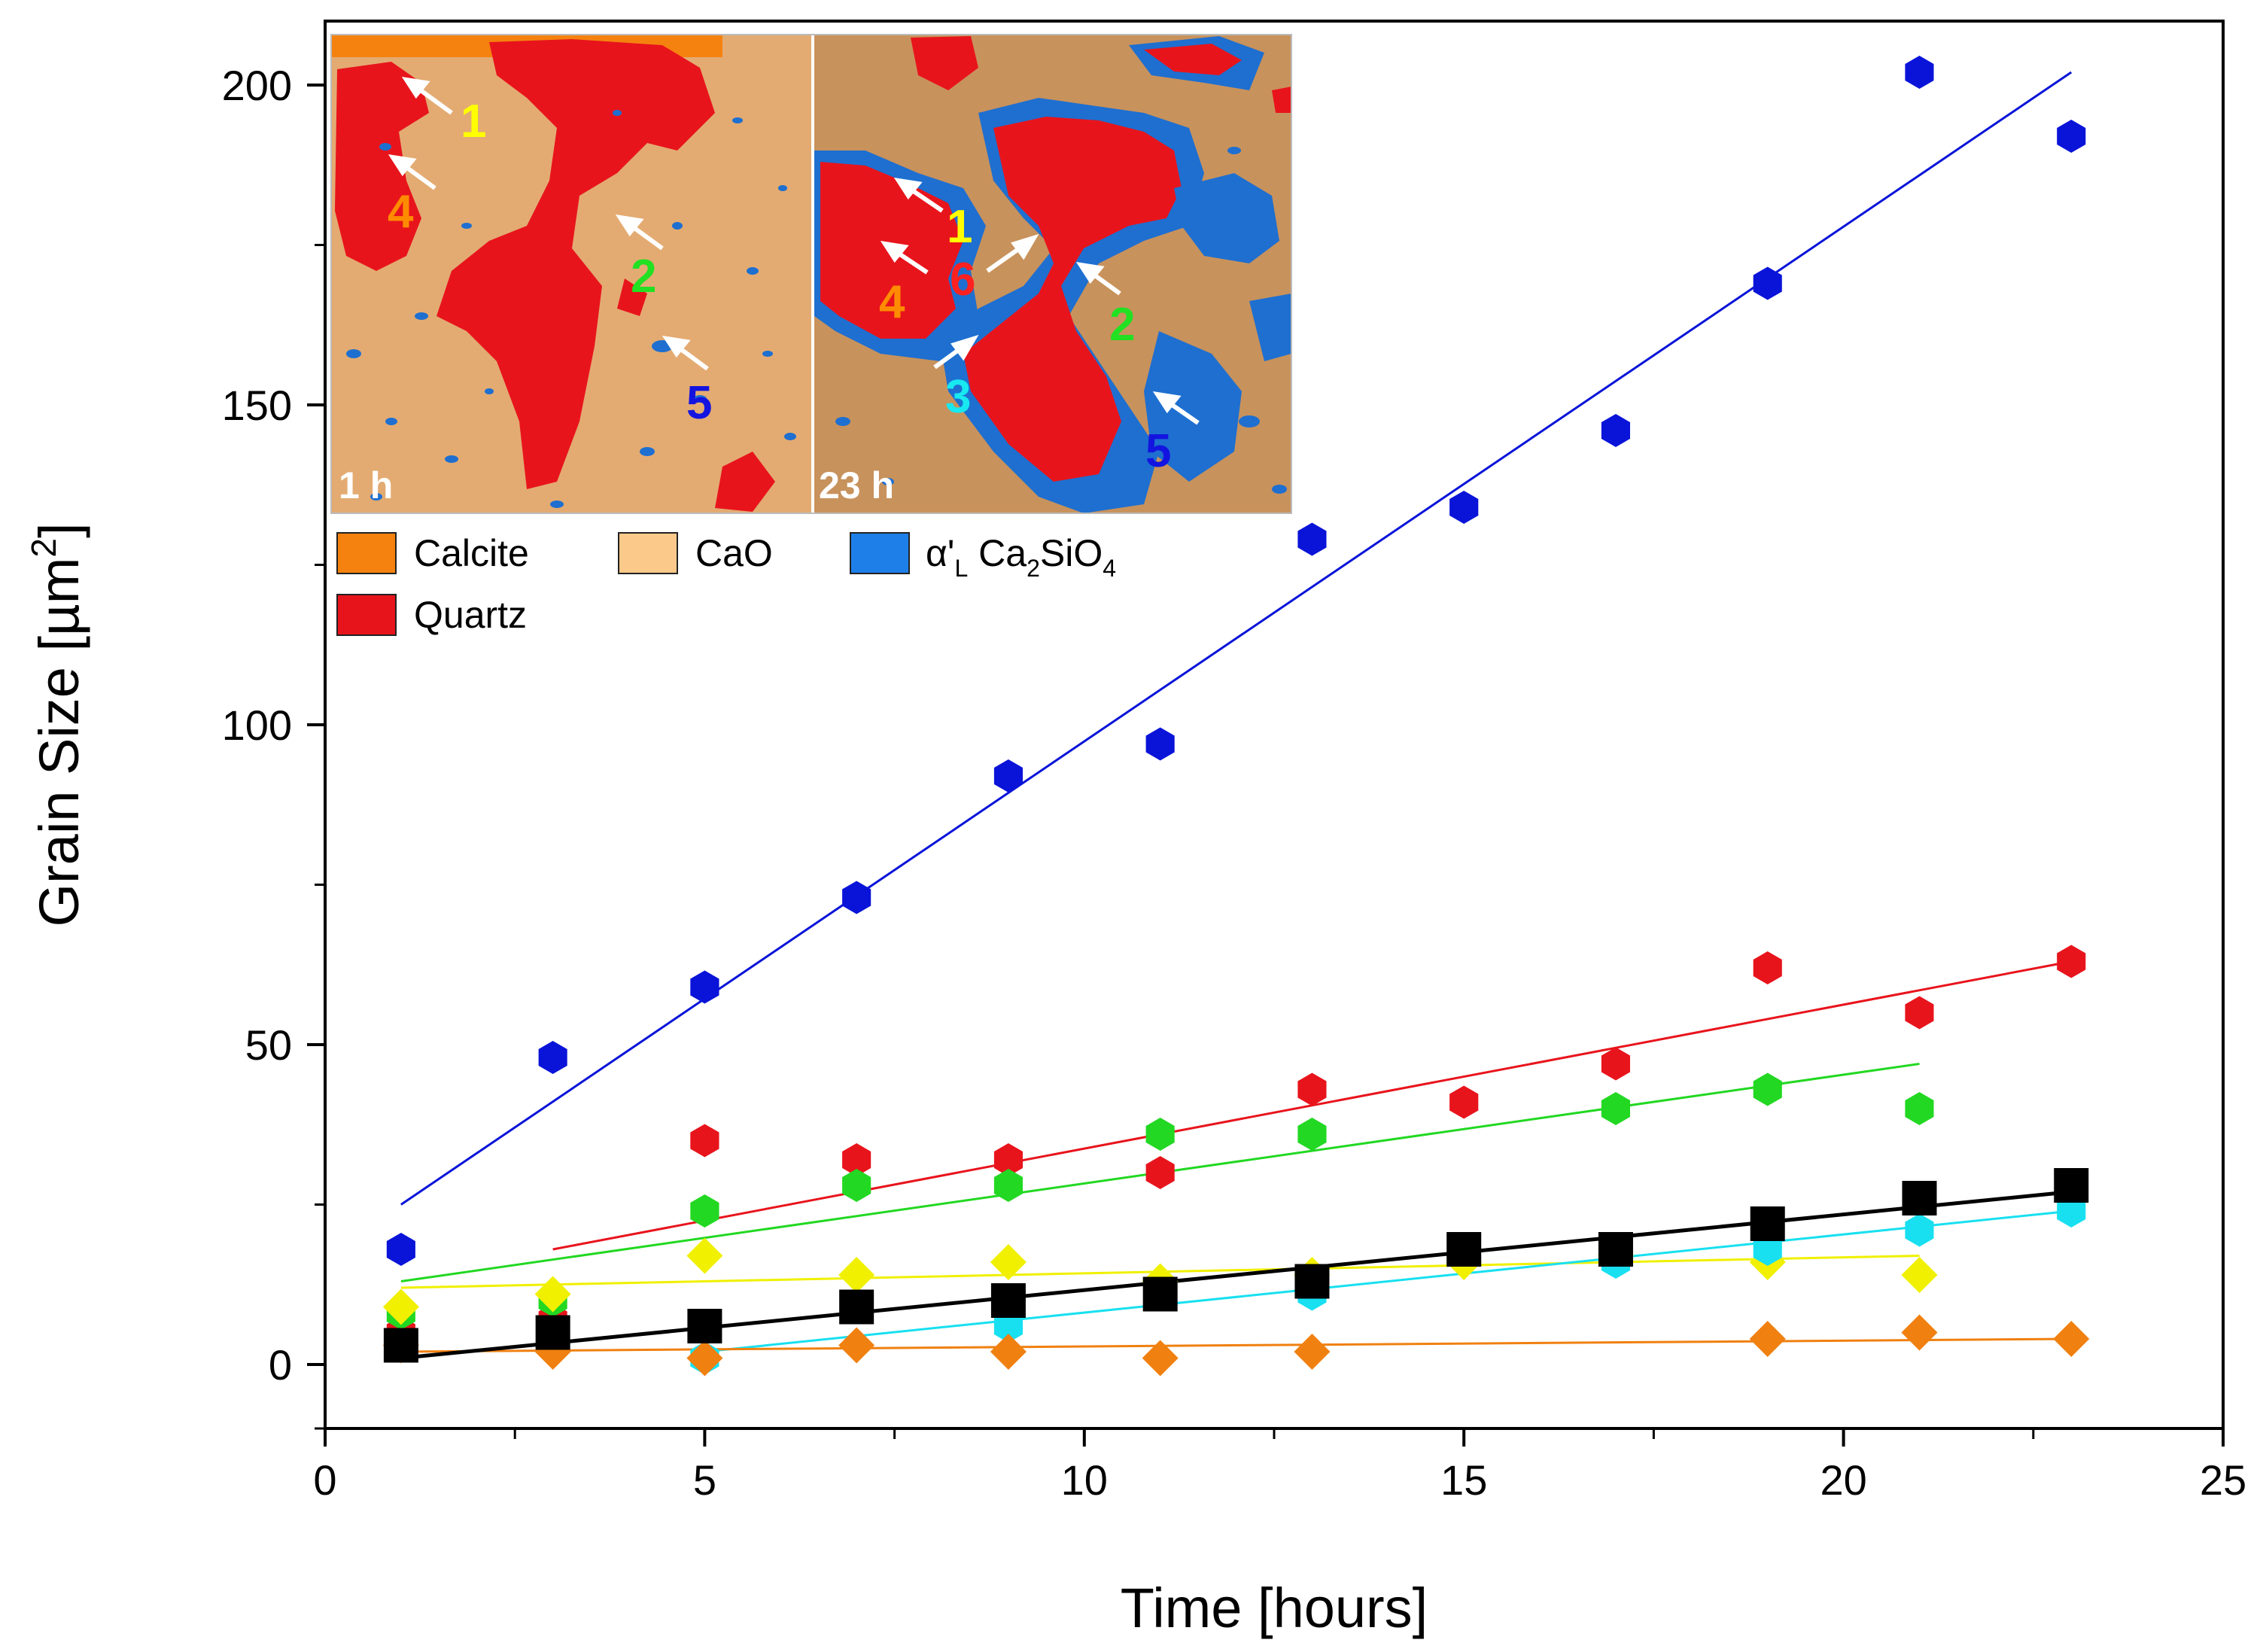 The width and height of the screenshot is (2263, 1652). What do you see at coordinates (648, 553) in the screenshot?
I see `legend-swatch-cao` at bounding box center [648, 553].